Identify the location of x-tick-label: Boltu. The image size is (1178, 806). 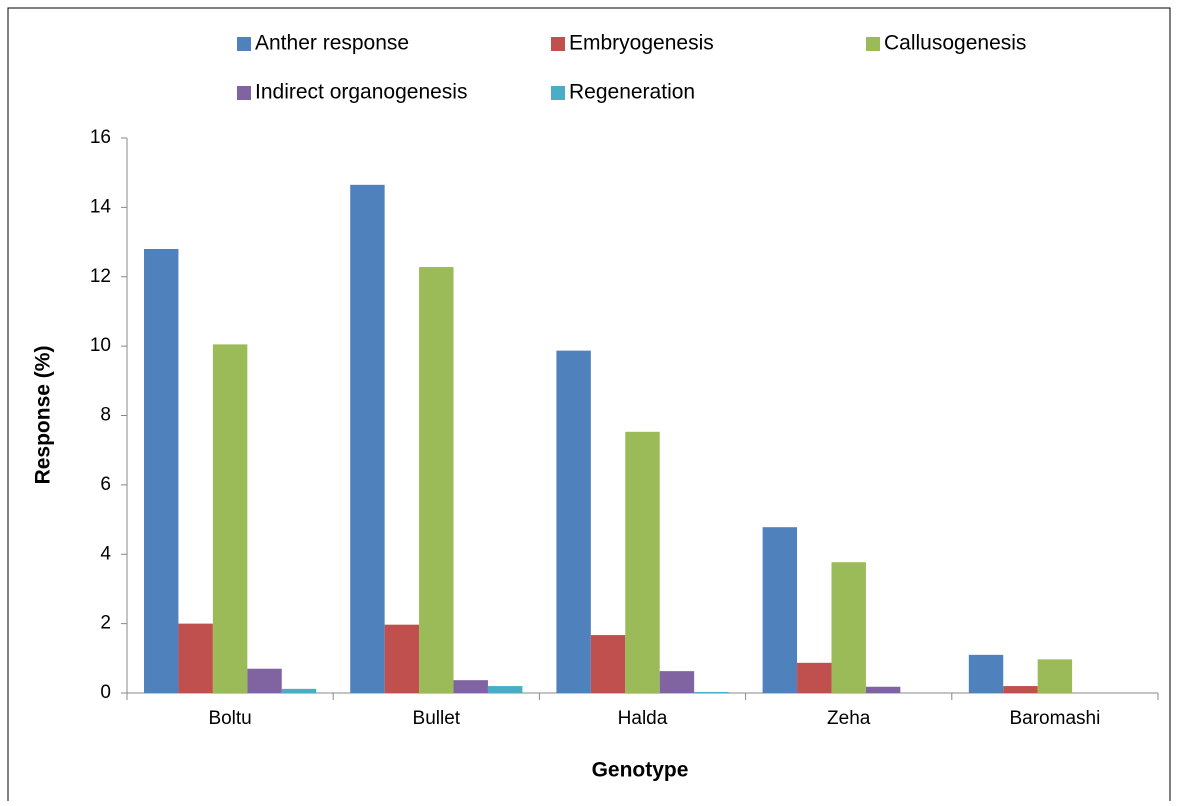
(229, 718).